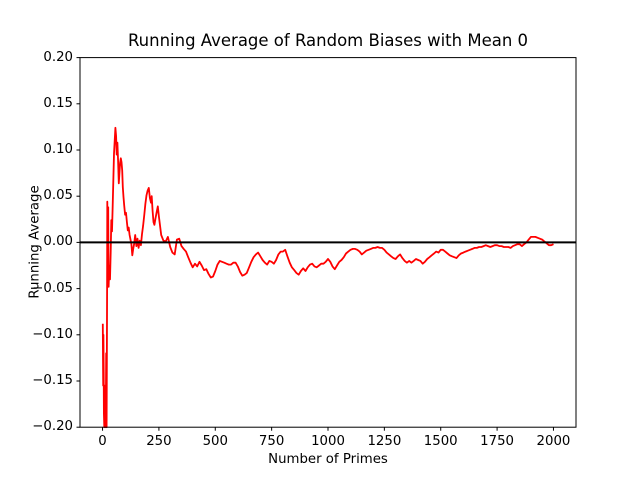  Describe the element at coordinates (553, 441) in the screenshot. I see `x-tick-label: 2000` at that location.